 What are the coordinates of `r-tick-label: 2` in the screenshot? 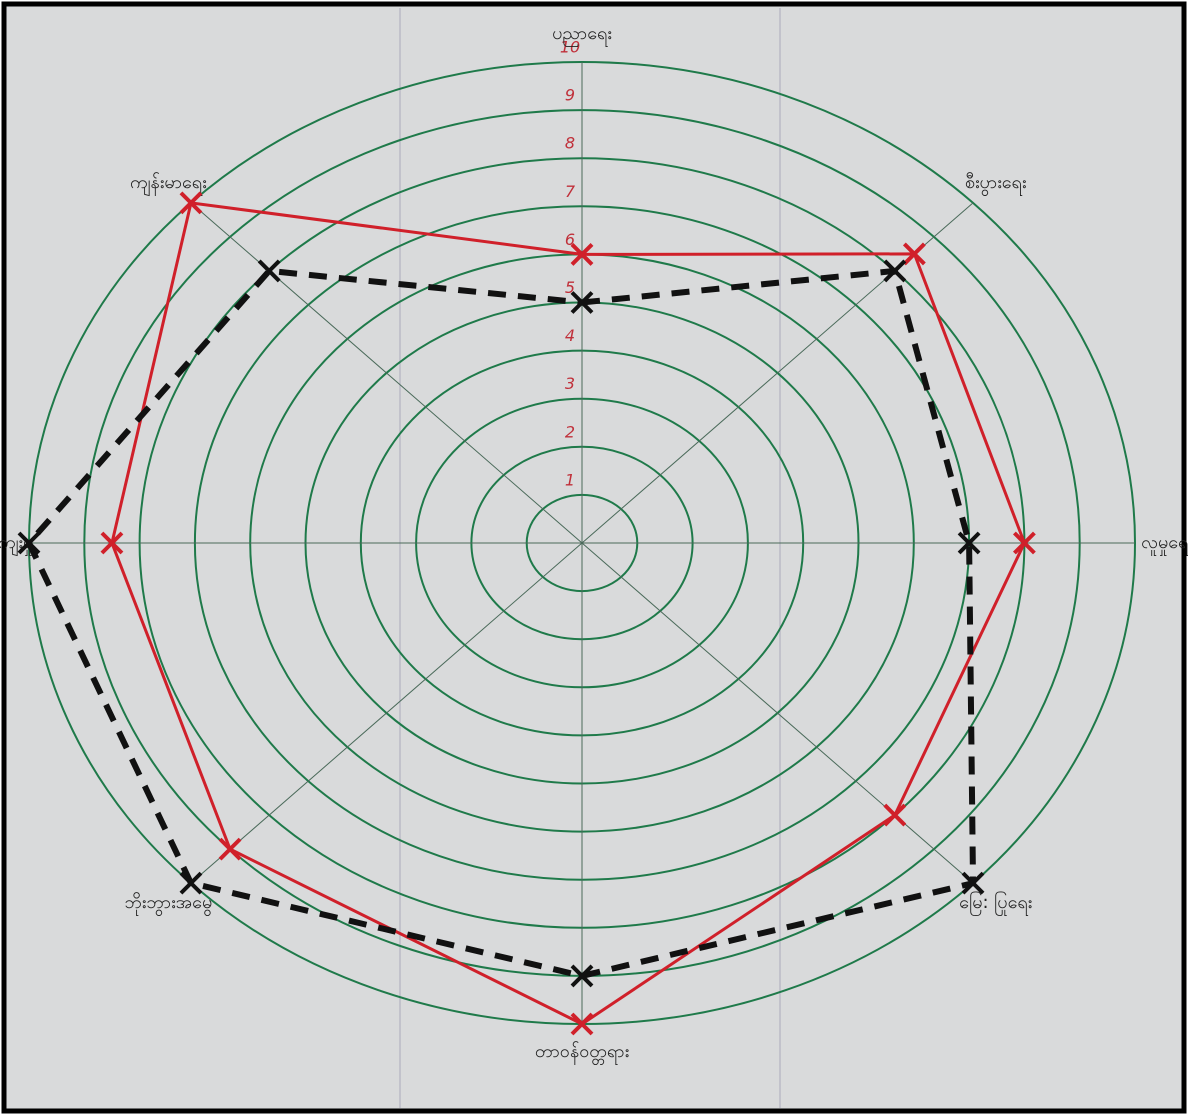 It's located at (570, 431).